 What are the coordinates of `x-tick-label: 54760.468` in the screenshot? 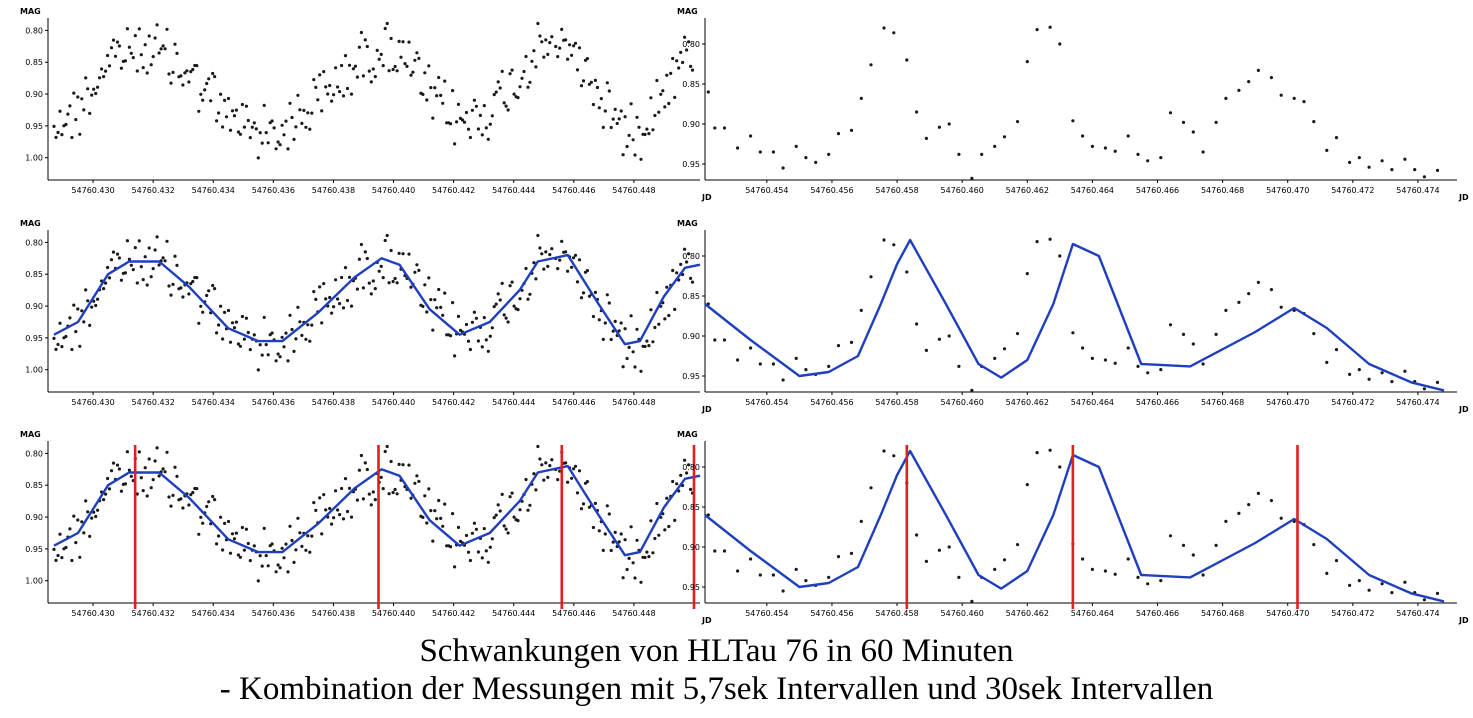 It's located at (1222, 190).